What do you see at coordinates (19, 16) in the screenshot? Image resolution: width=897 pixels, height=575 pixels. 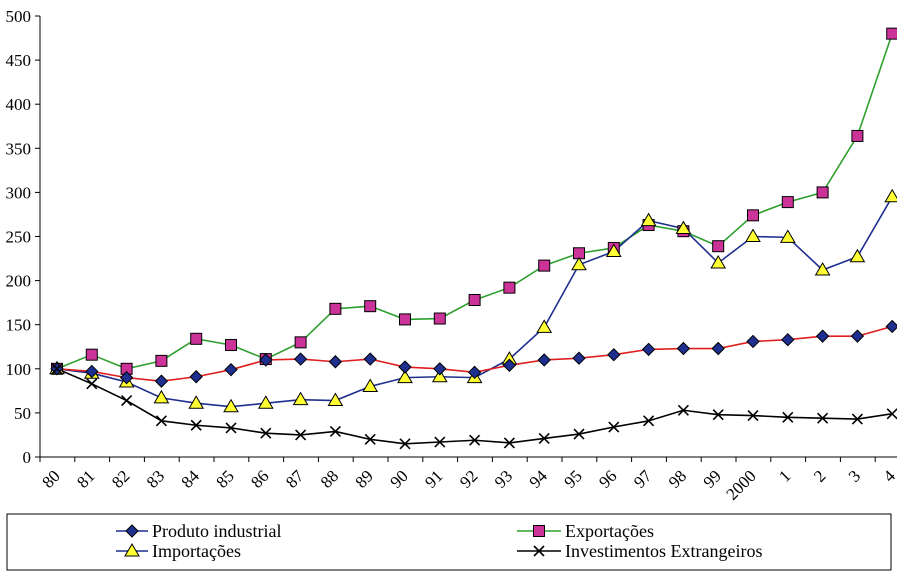 I see `y-tick-label: 500` at bounding box center [19, 16].